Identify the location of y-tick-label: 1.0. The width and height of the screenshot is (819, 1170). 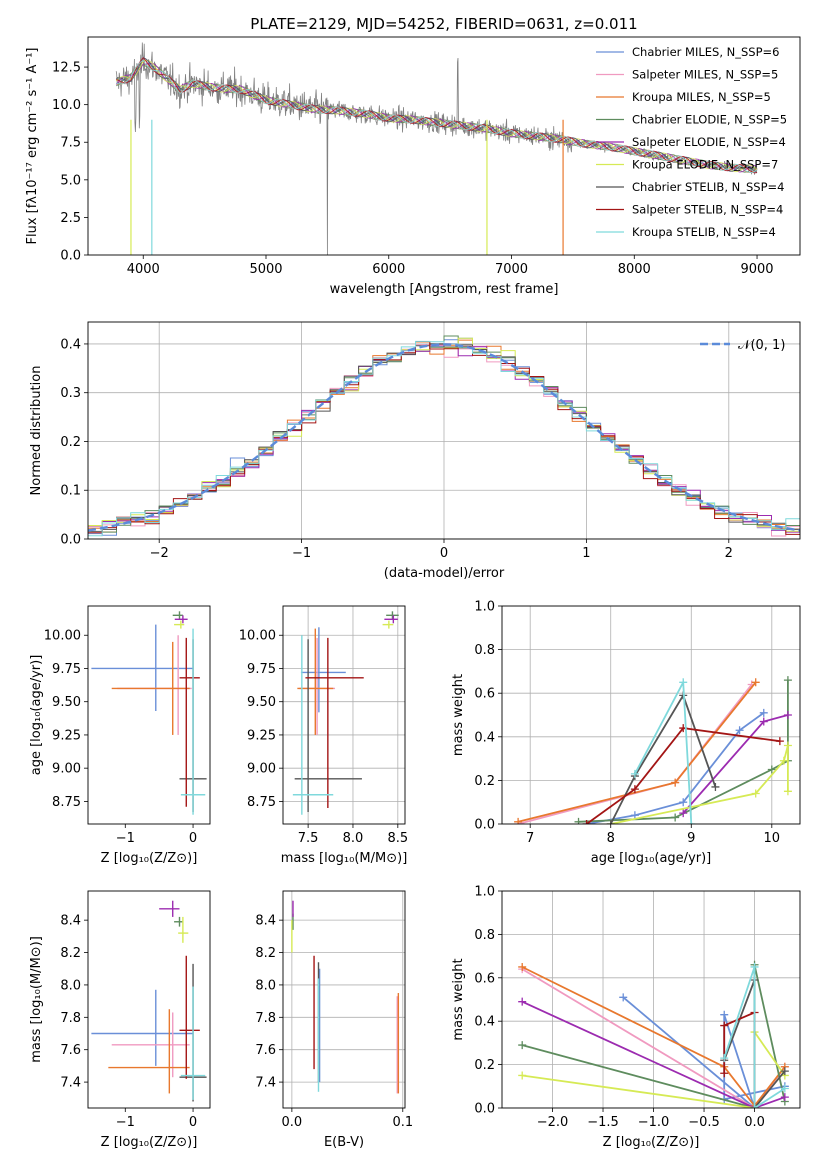
(484, 607).